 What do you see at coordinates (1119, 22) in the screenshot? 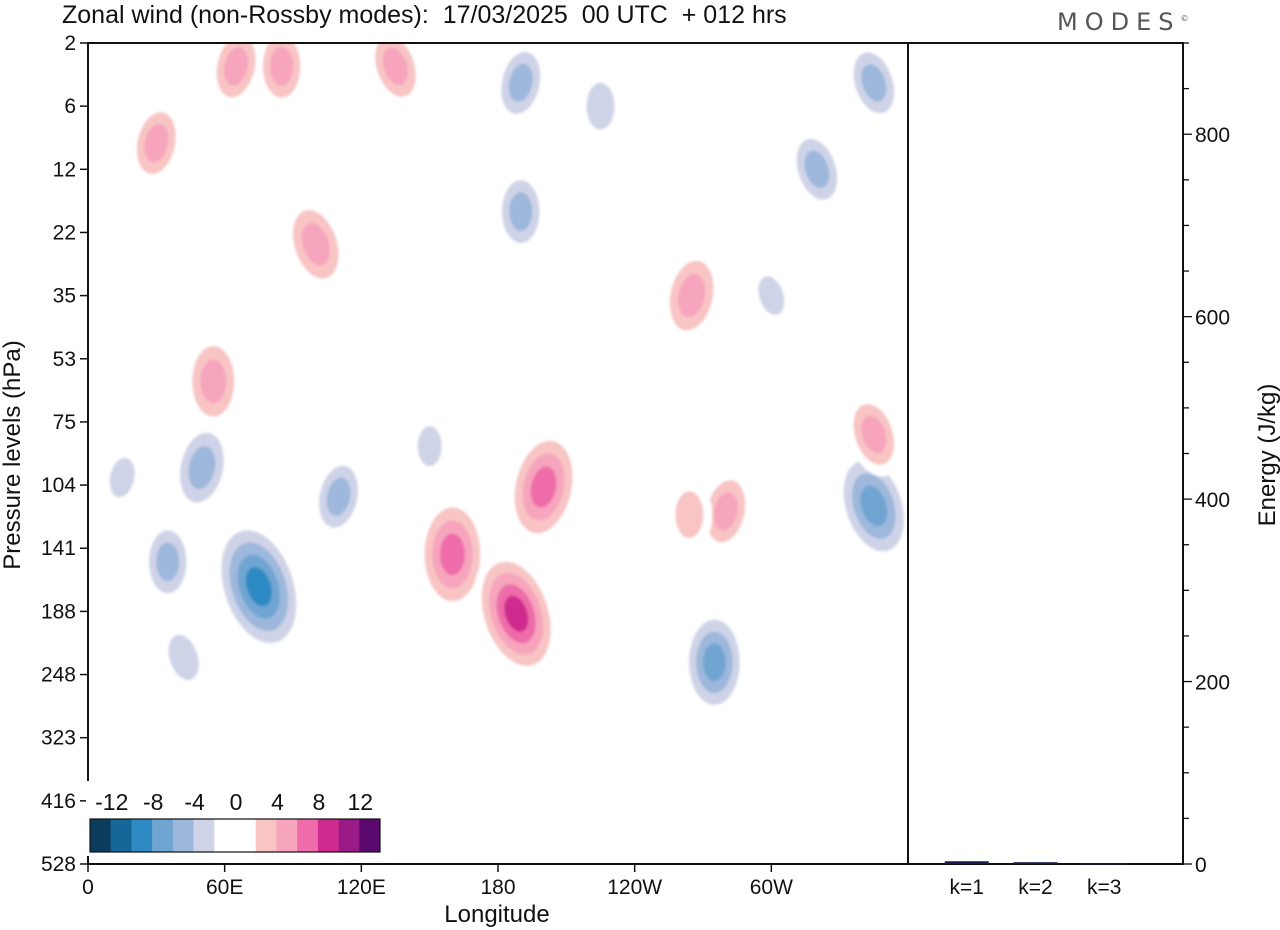
I see `logo-text: MODES` at bounding box center [1119, 22].